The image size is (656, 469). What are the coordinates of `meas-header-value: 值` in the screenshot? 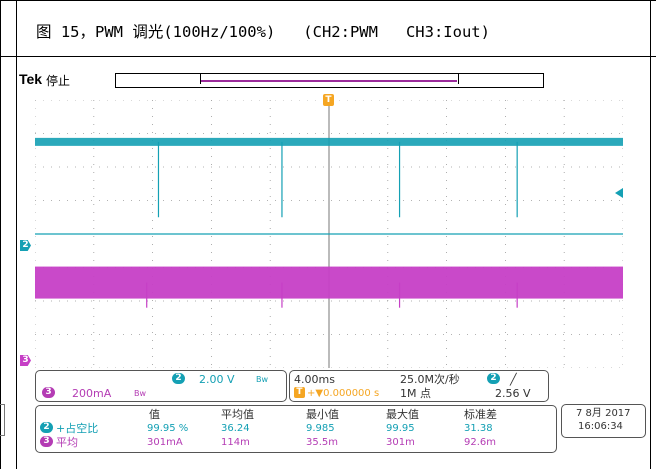 It's located at (154, 414).